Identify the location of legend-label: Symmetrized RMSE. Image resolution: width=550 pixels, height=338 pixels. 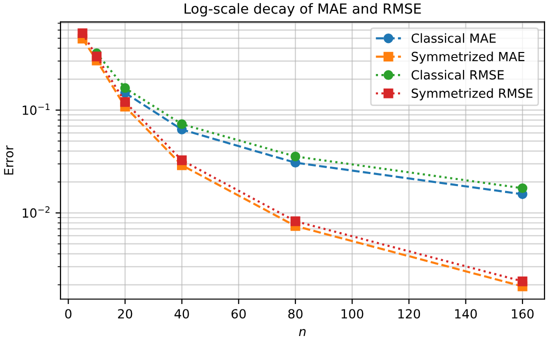
(472, 94).